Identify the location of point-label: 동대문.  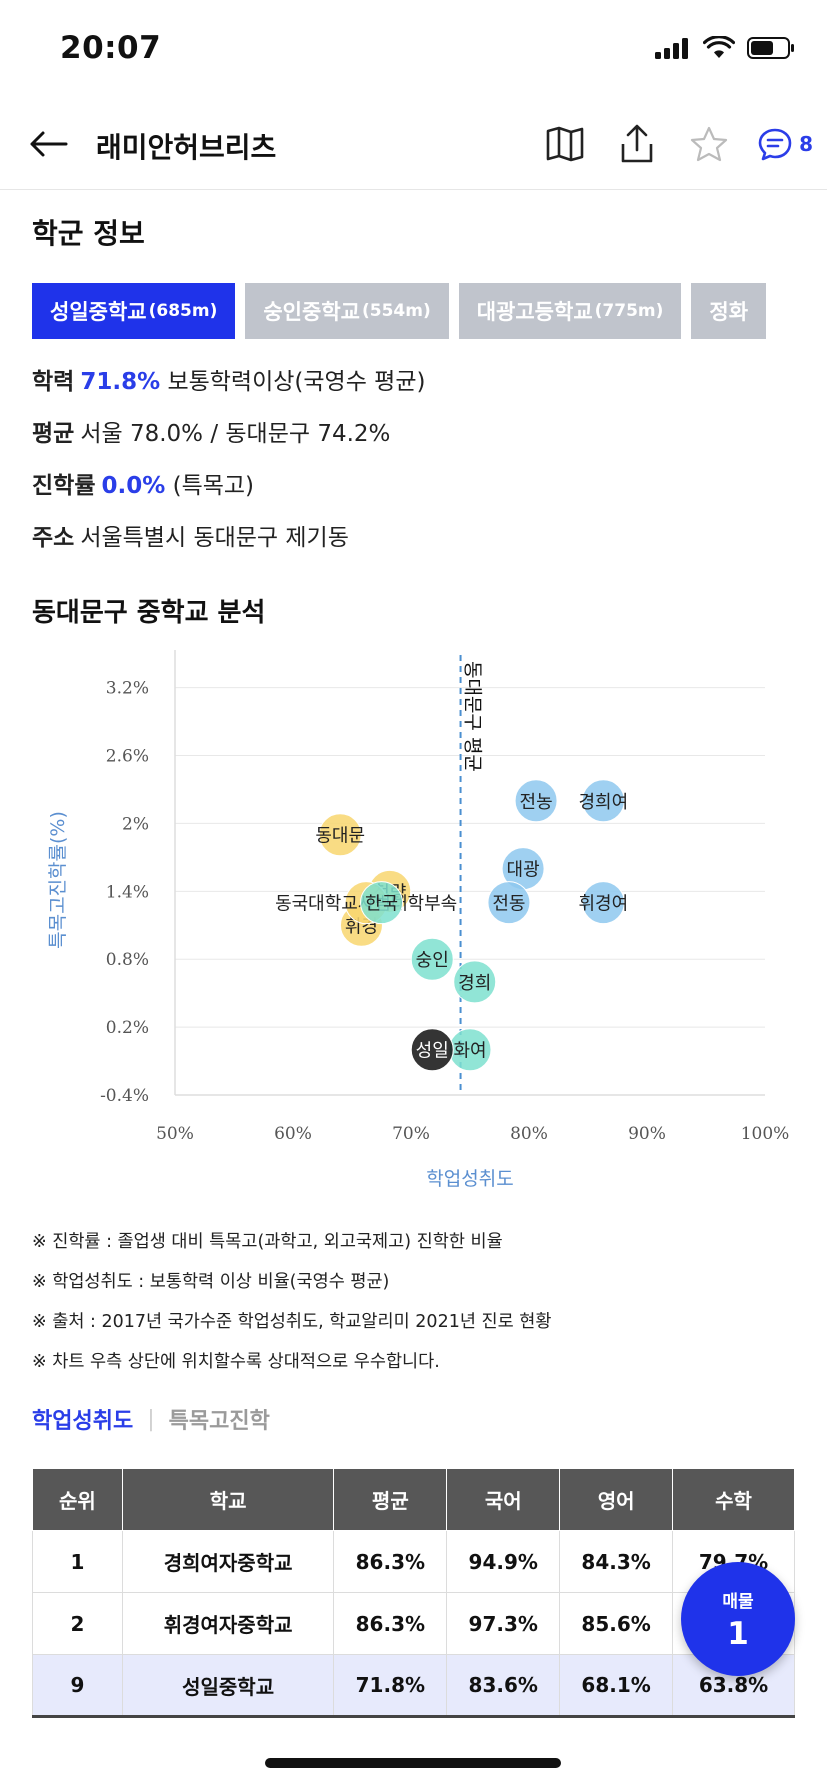
(340, 836).